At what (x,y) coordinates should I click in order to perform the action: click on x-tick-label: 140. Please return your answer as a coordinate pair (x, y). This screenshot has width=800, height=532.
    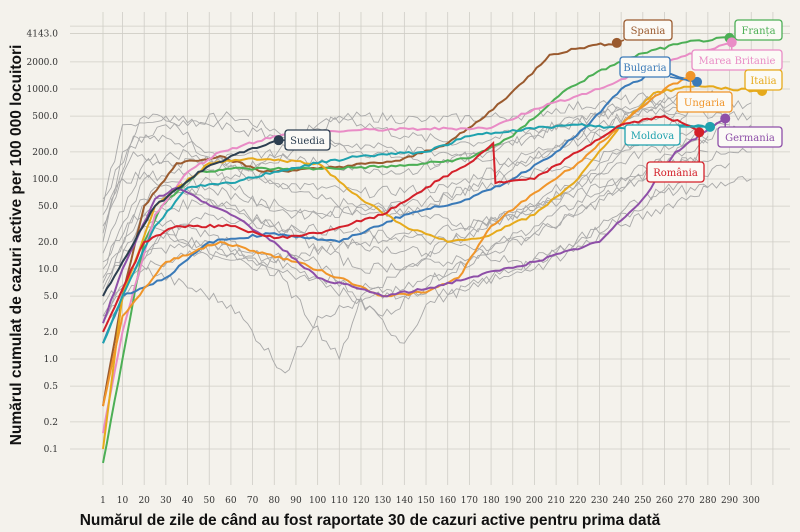
    Looking at the image, I should click on (404, 501).